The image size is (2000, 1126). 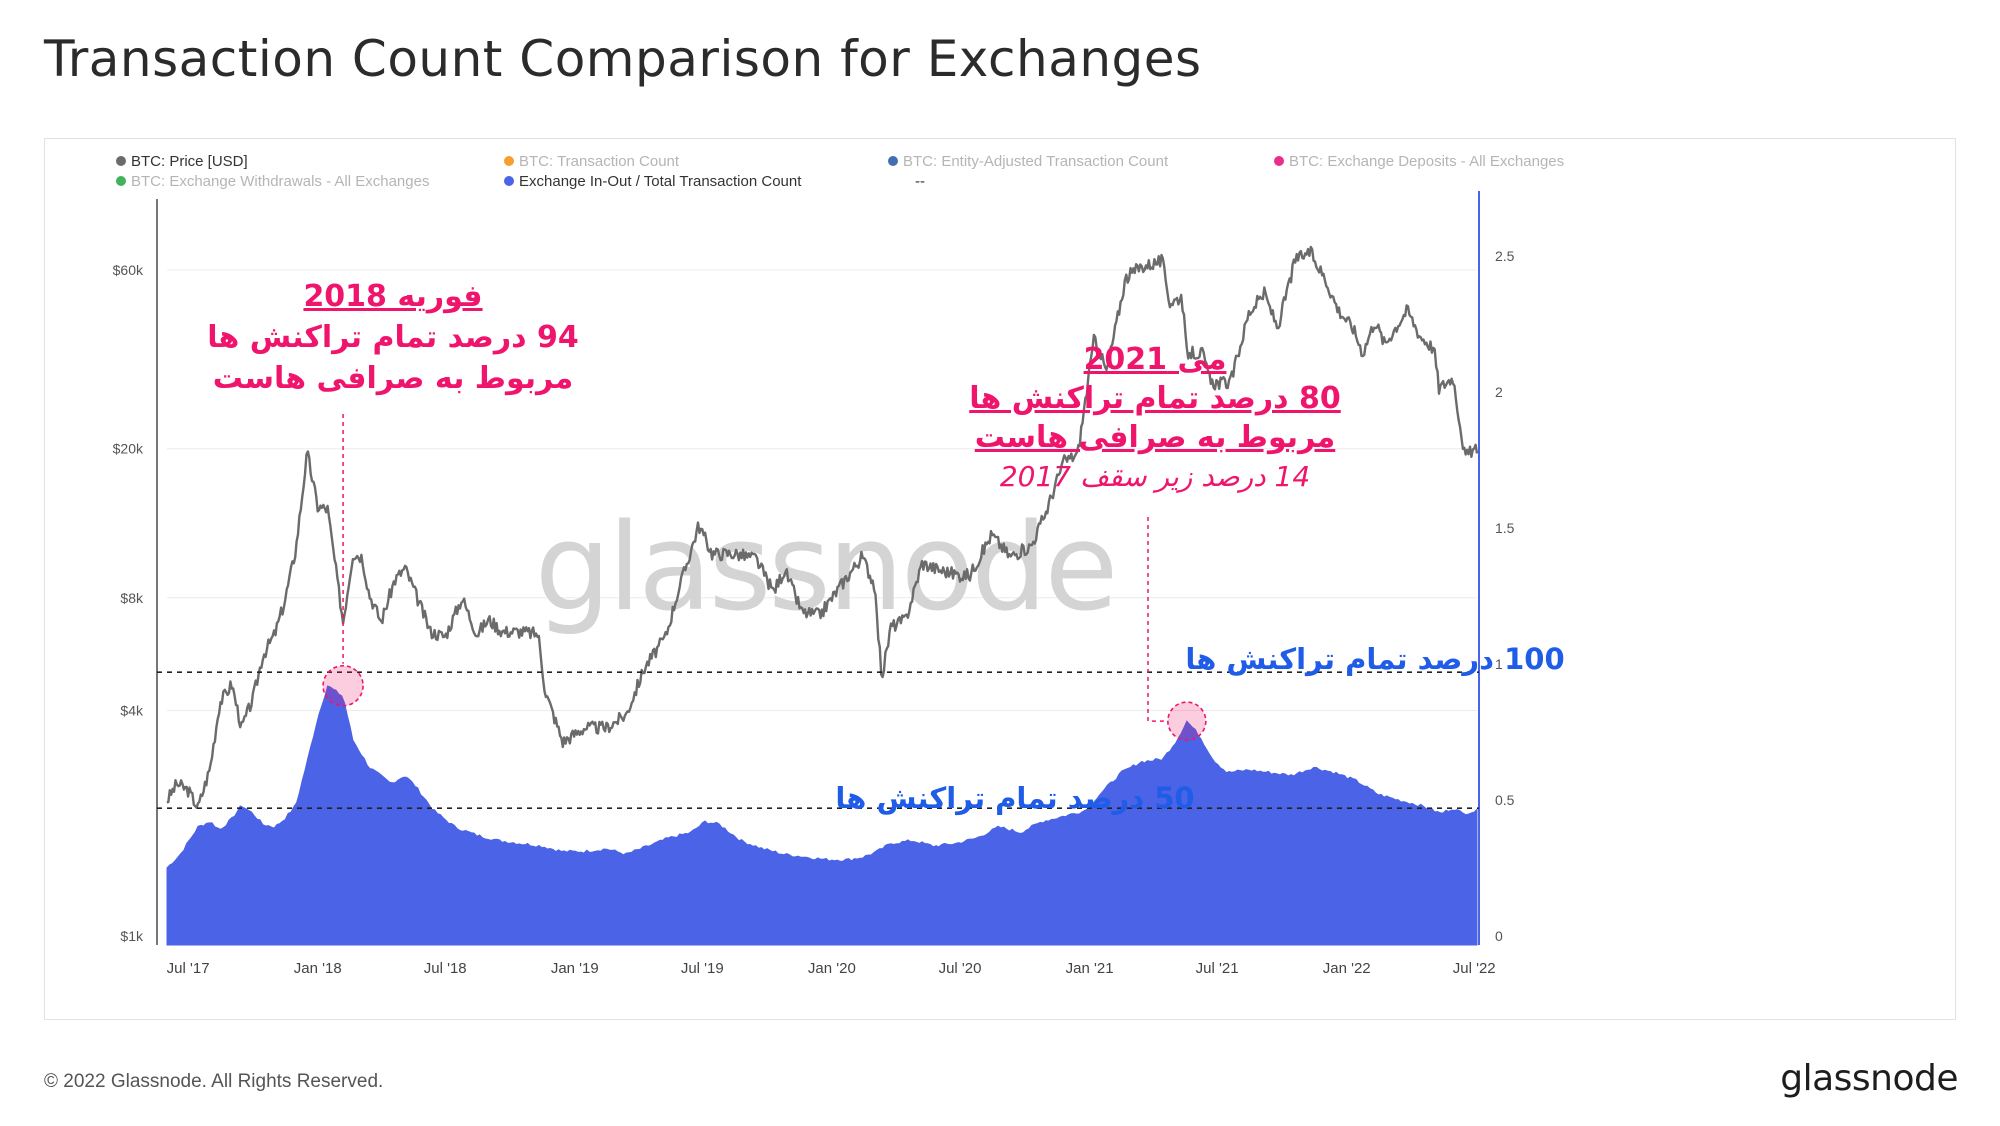 I want to click on y-right-tick-label: 2.5, so click(x=1505, y=256).